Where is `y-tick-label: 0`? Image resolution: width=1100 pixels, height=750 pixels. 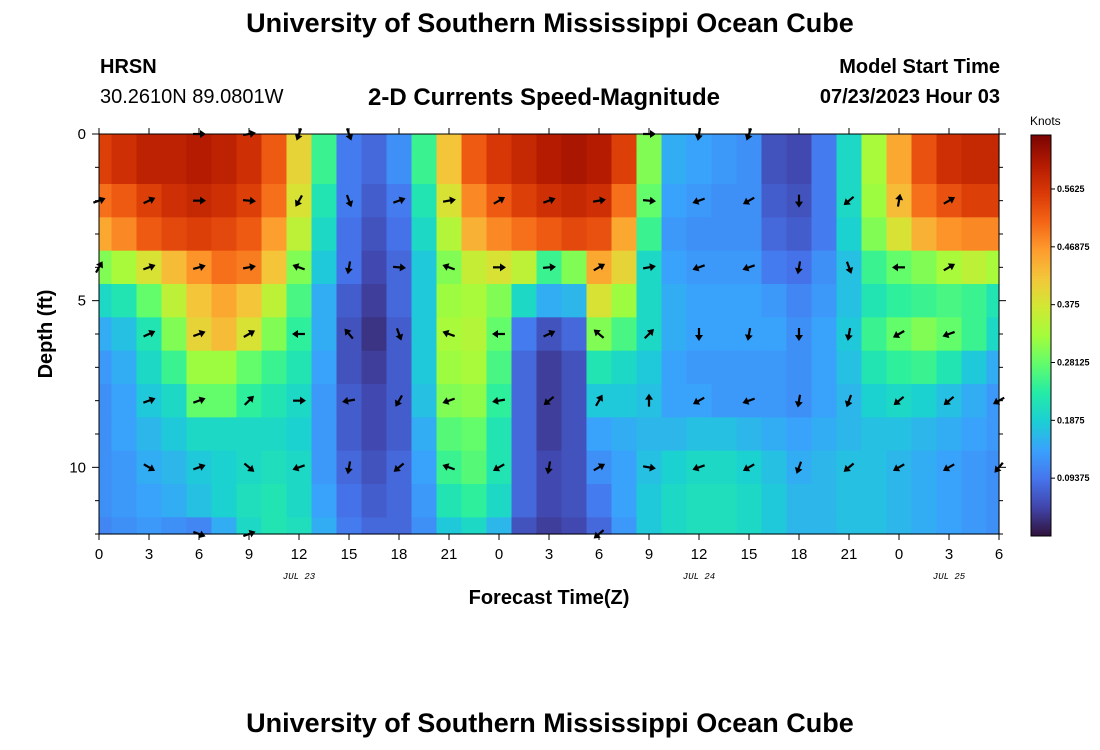
y-tick-label: 0 is located at coordinates (82, 134).